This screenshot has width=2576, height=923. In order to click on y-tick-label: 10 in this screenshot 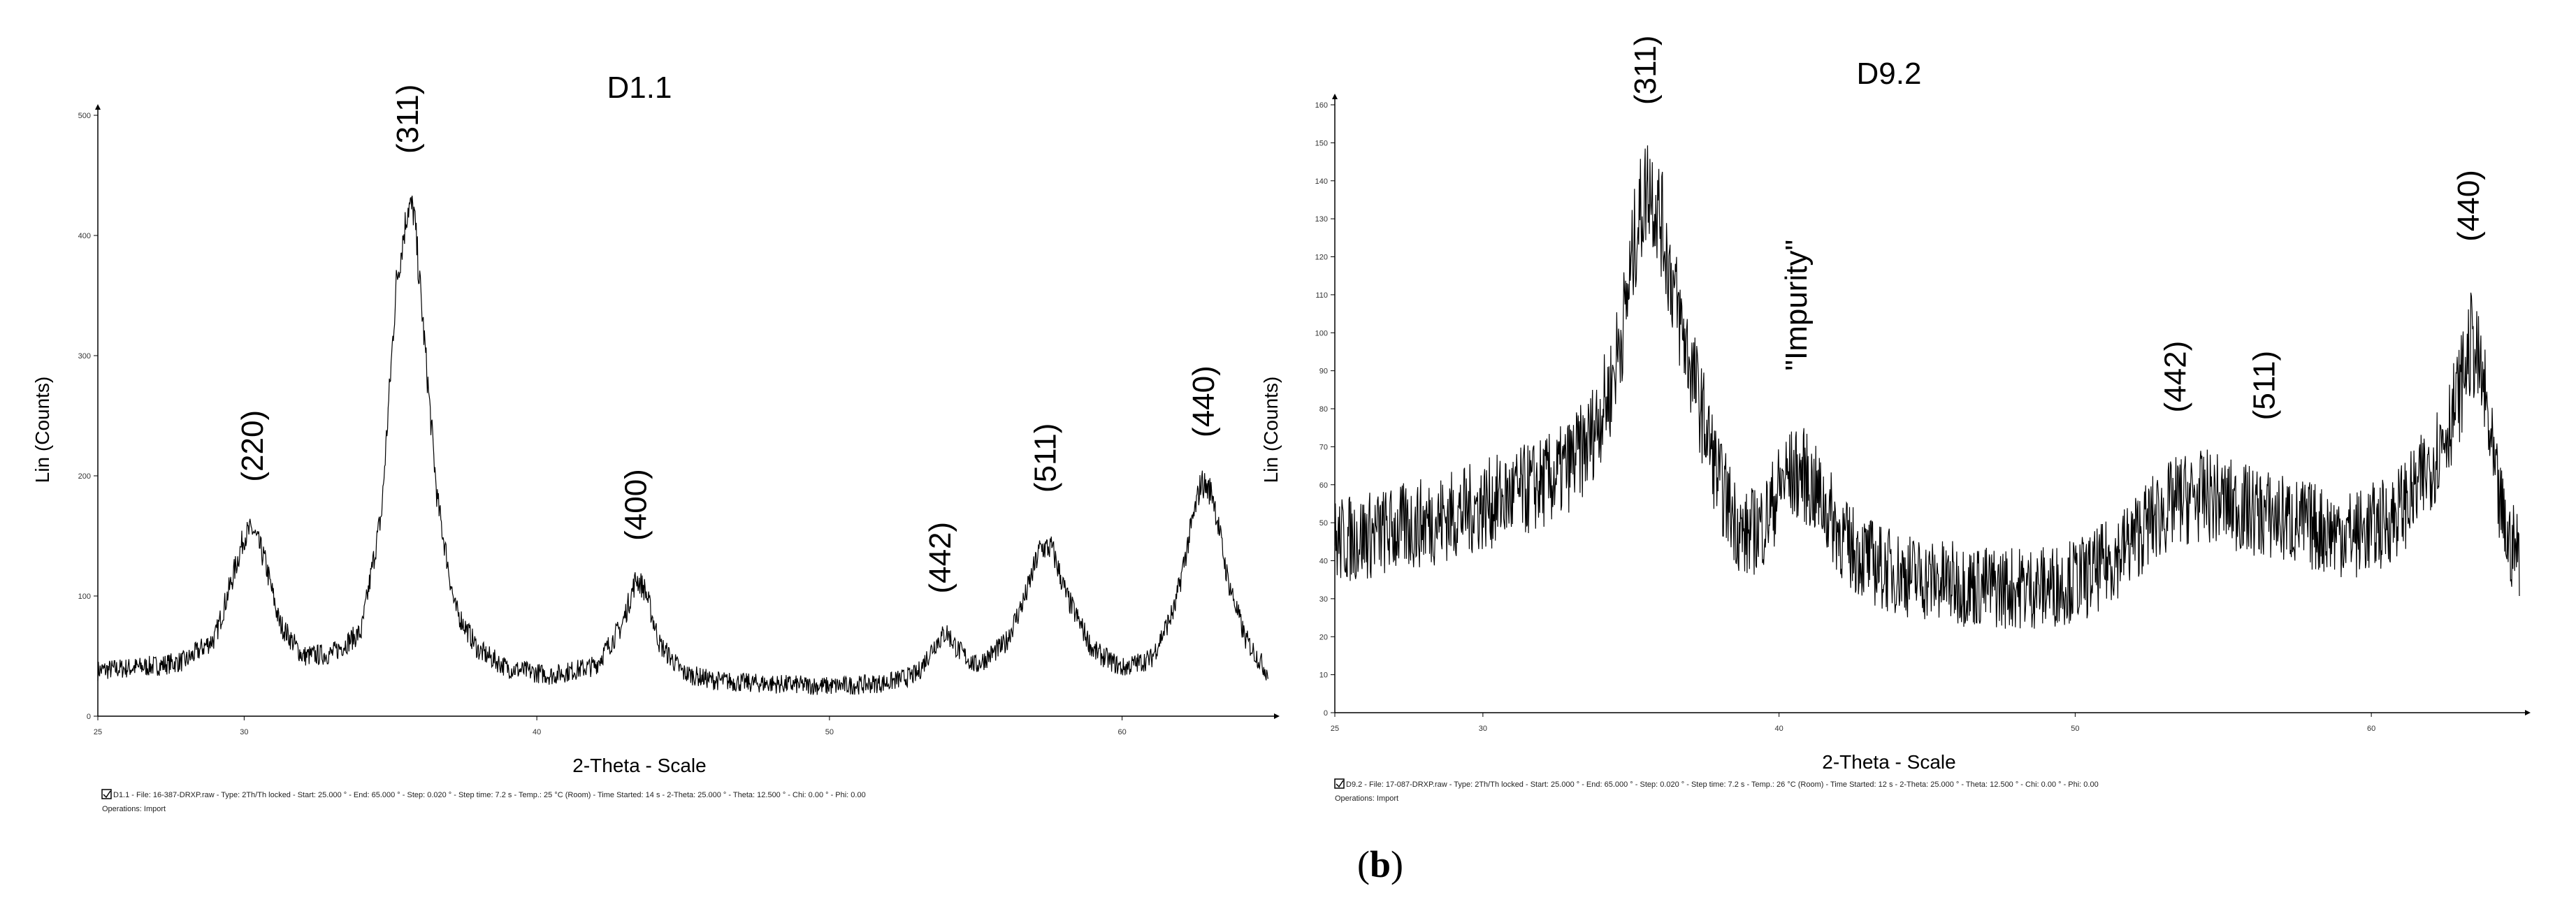, I will do `click(1323, 675)`.